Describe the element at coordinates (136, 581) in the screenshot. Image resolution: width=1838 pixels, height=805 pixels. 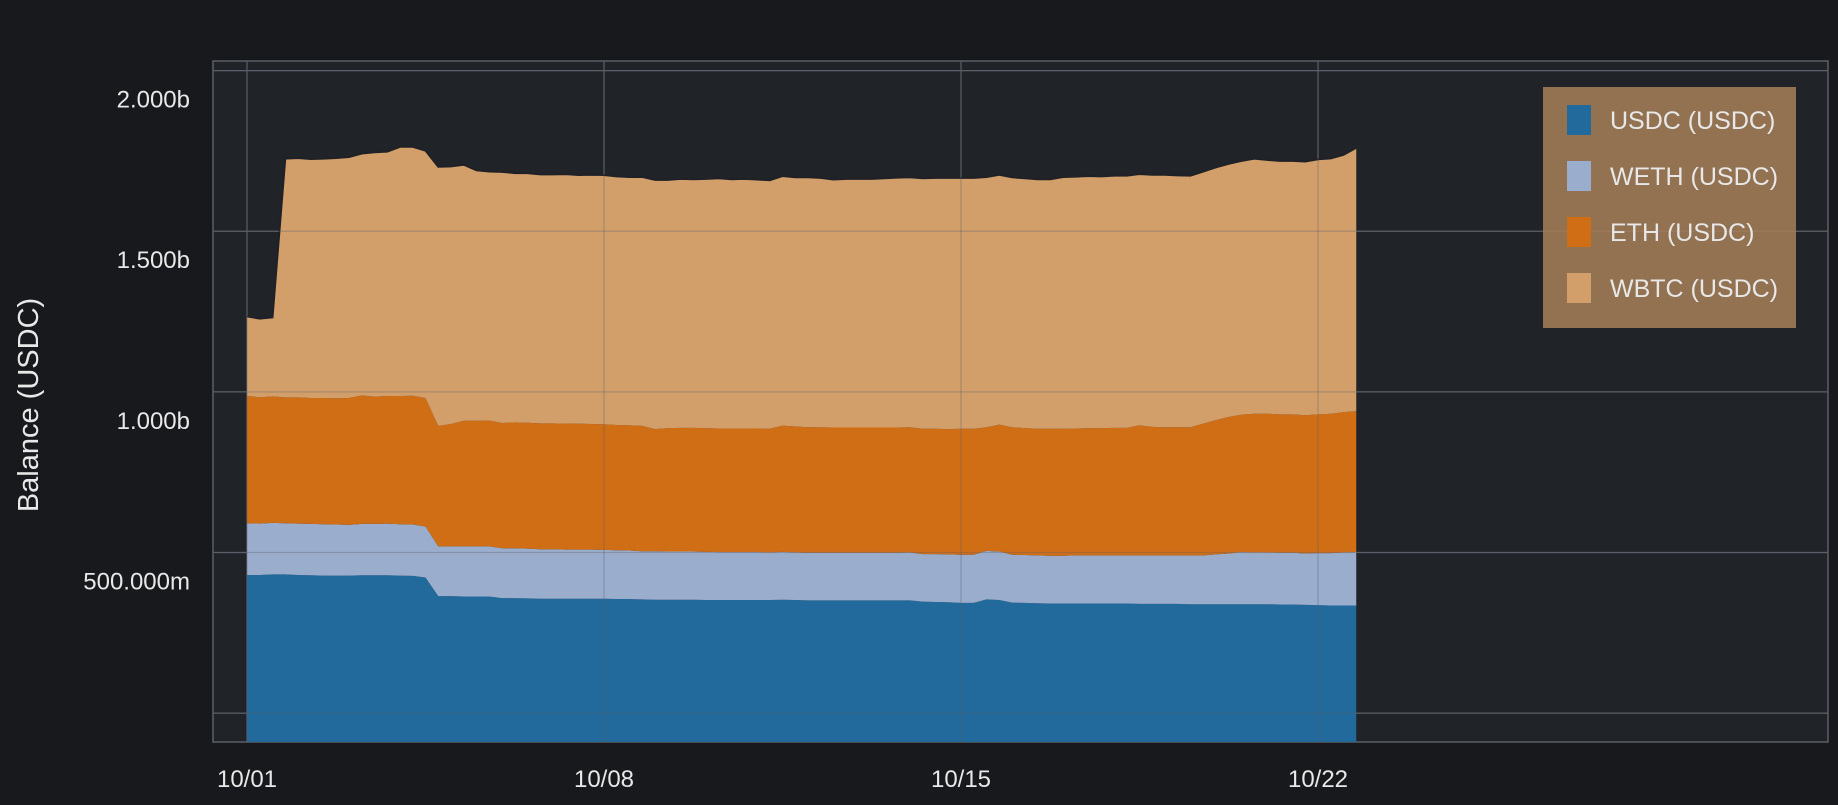
I see `y-tick-label-0: 500.000m` at that location.